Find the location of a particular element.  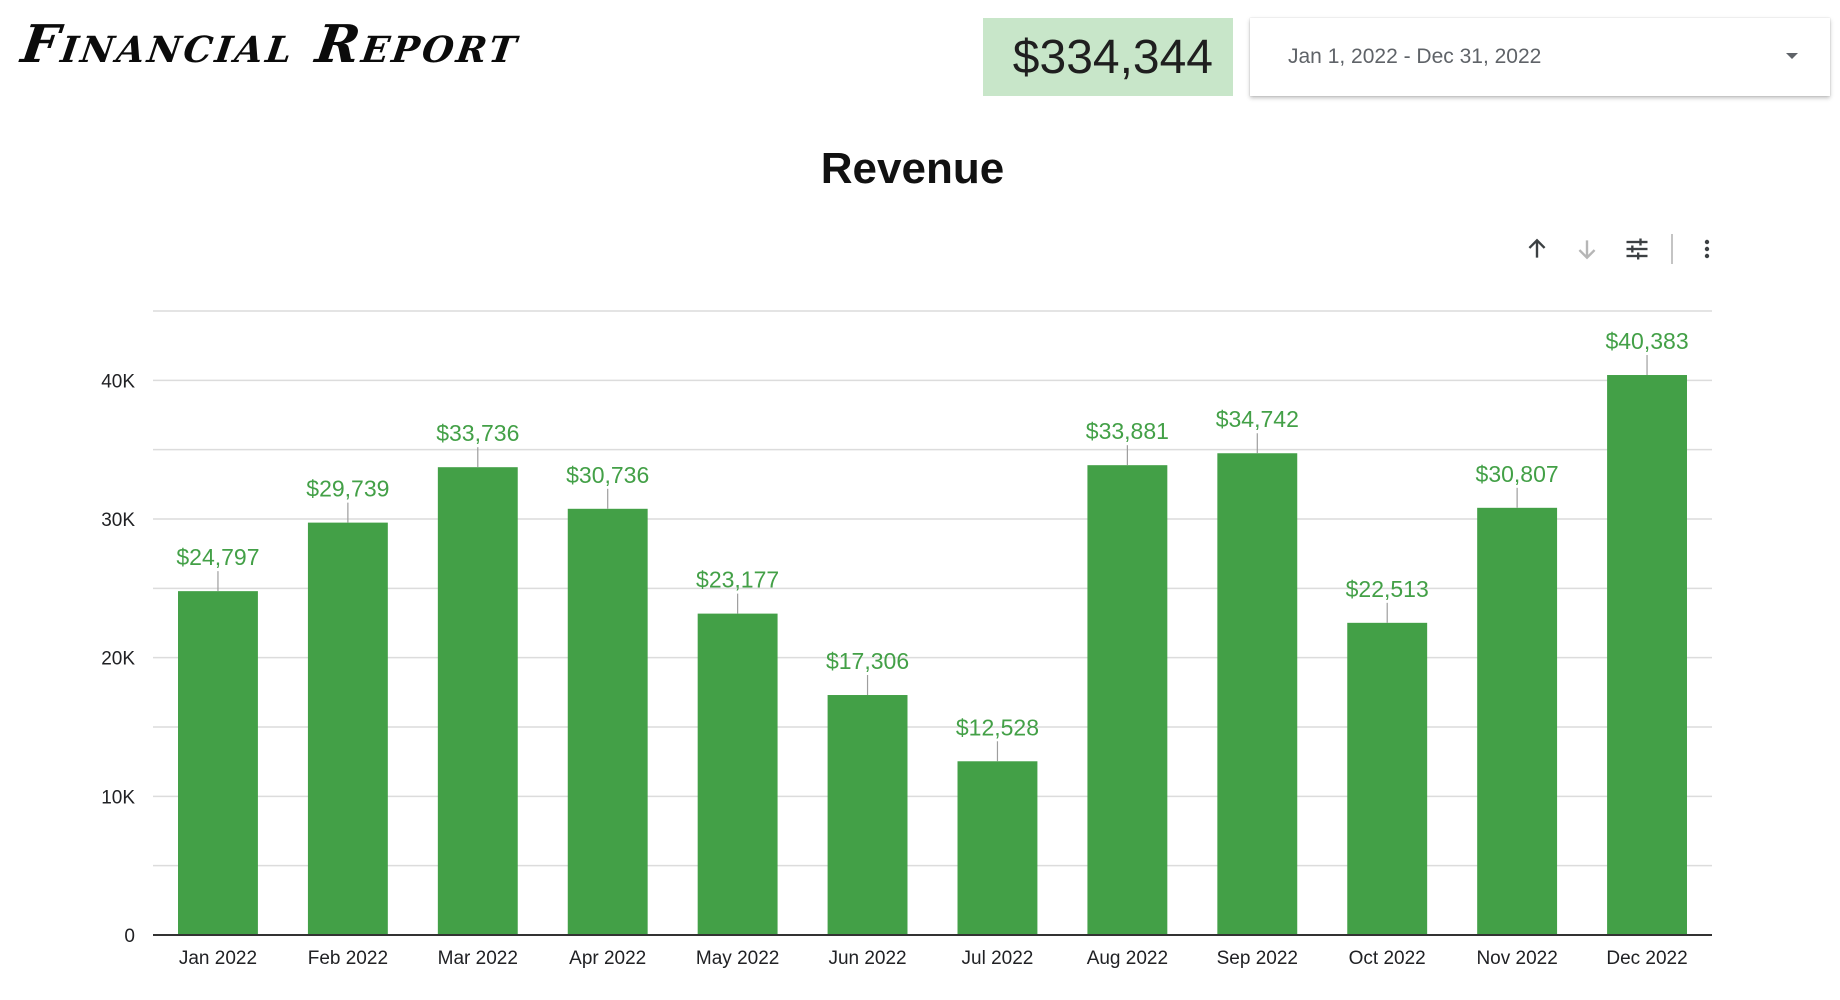

data-label: $30,807 is located at coordinates (1517, 474).